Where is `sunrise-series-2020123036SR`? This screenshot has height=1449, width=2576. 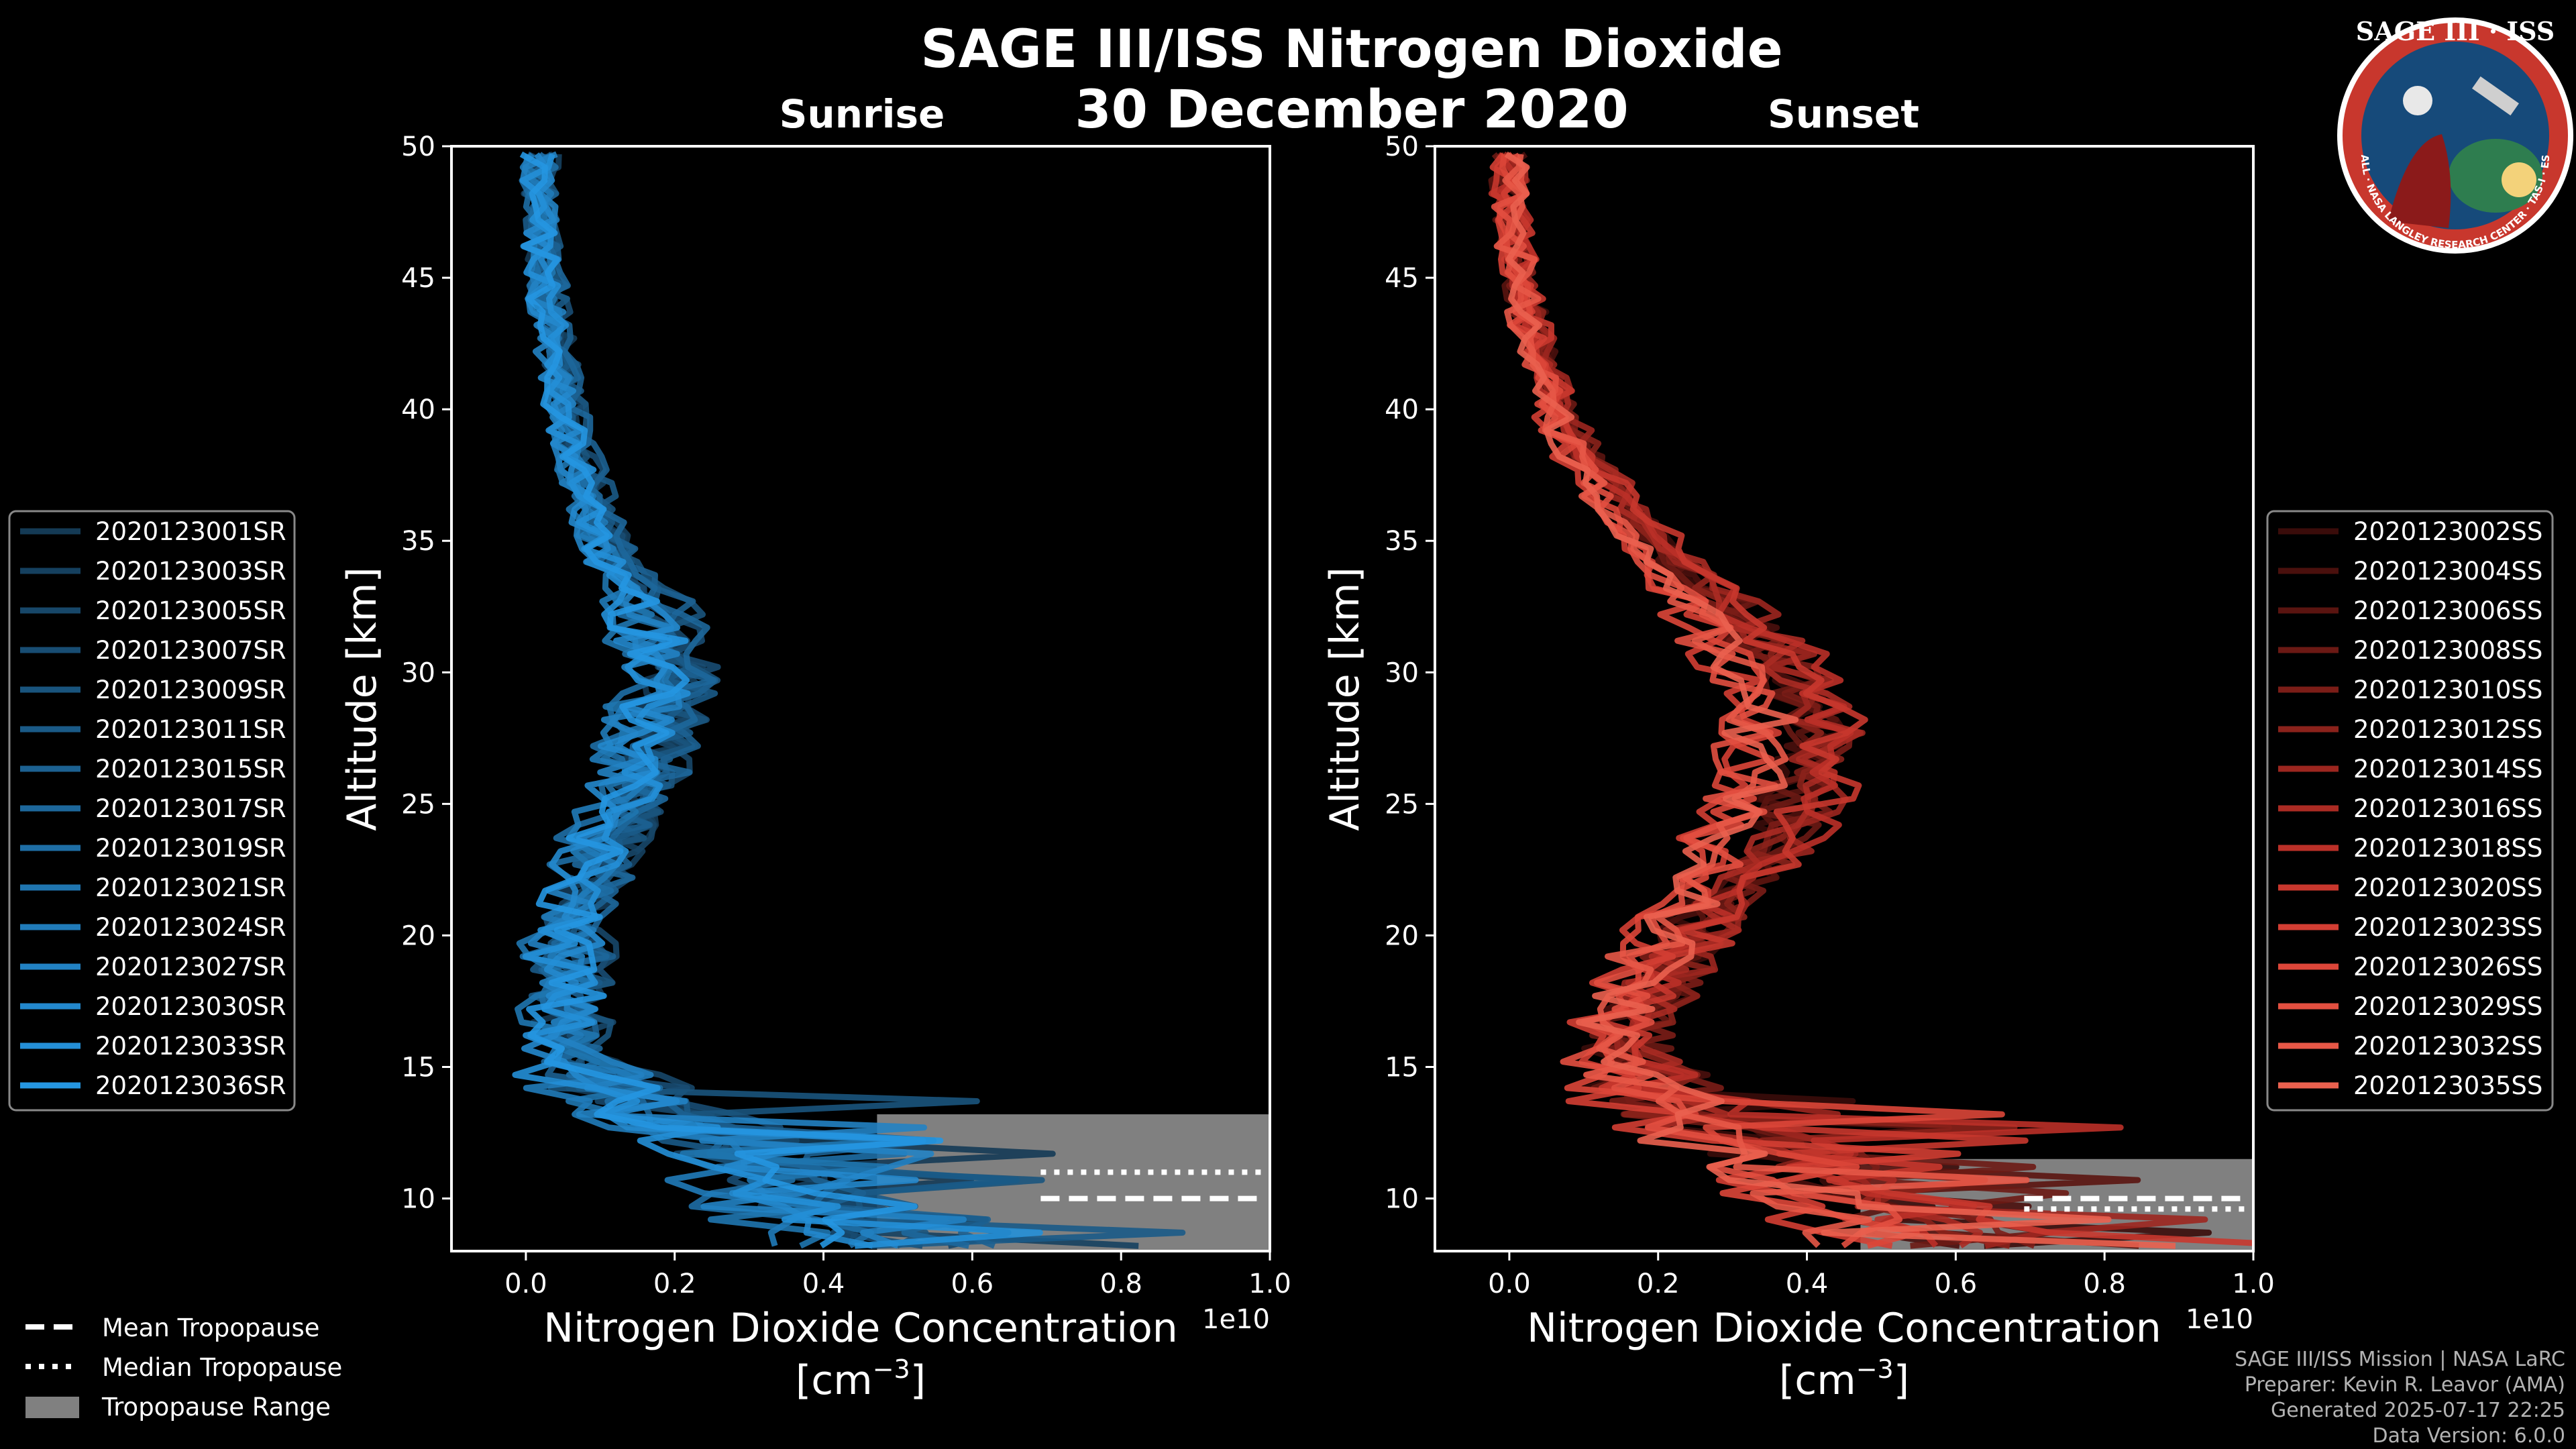
sunrise-series-2020123036SR is located at coordinates (731, 699).